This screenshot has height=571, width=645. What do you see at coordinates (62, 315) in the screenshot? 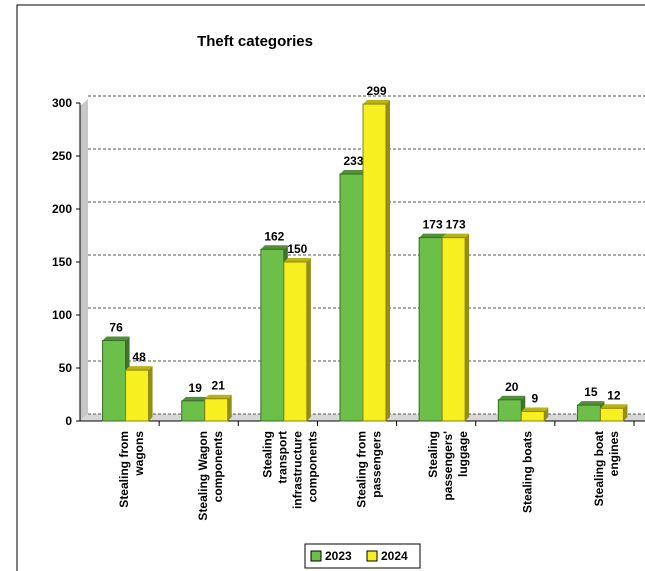
I see `y-tick-label: 100` at bounding box center [62, 315].